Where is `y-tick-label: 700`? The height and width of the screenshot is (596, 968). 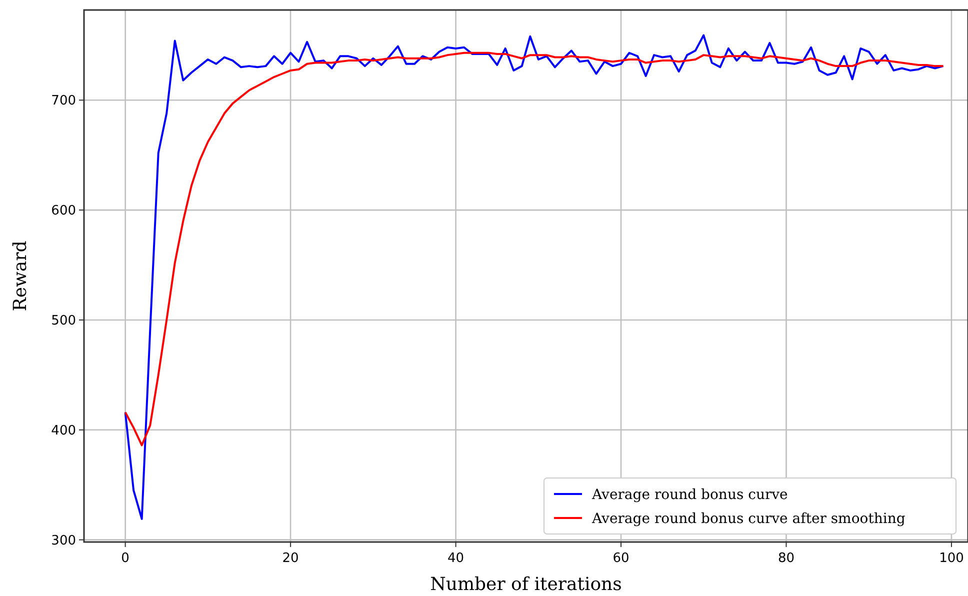
y-tick-label: 700 is located at coordinates (63, 101).